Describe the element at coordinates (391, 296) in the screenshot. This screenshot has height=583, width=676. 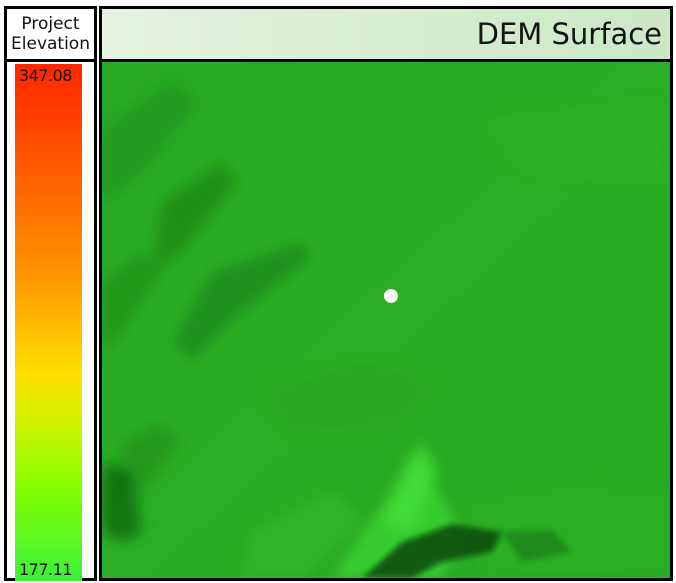
I see `location-dot-icon` at that location.